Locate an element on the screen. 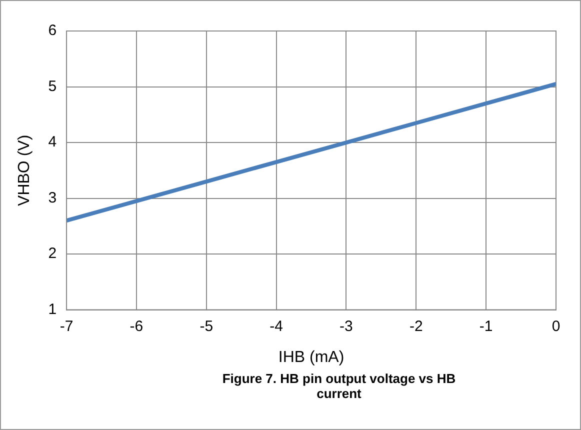  x-tick-label: -1 is located at coordinates (486, 326).